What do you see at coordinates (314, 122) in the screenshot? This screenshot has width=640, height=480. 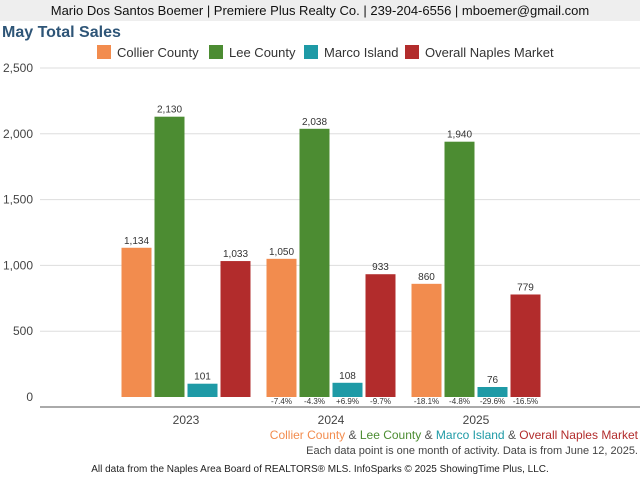 I see `value-label: 2,038` at bounding box center [314, 122].